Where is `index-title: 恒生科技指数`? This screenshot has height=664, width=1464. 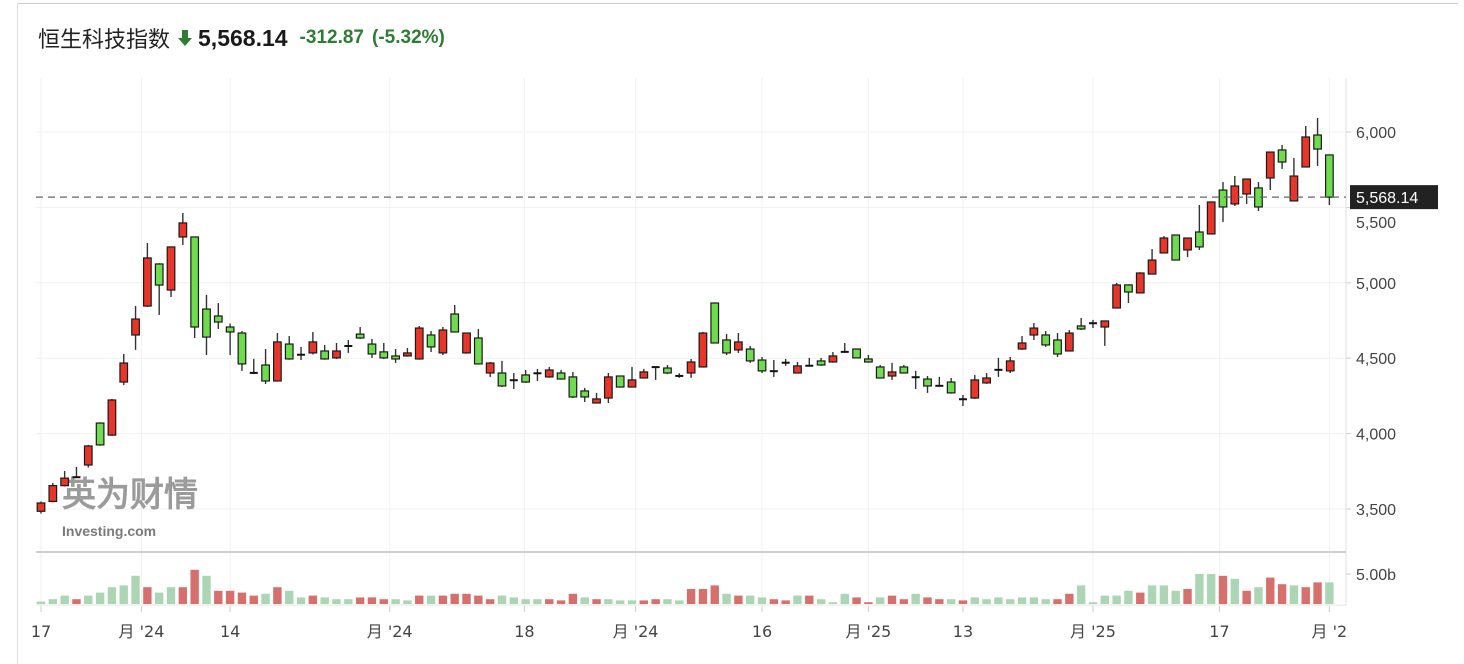
index-title: 恒生科技指数 is located at coordinates (104, 40).